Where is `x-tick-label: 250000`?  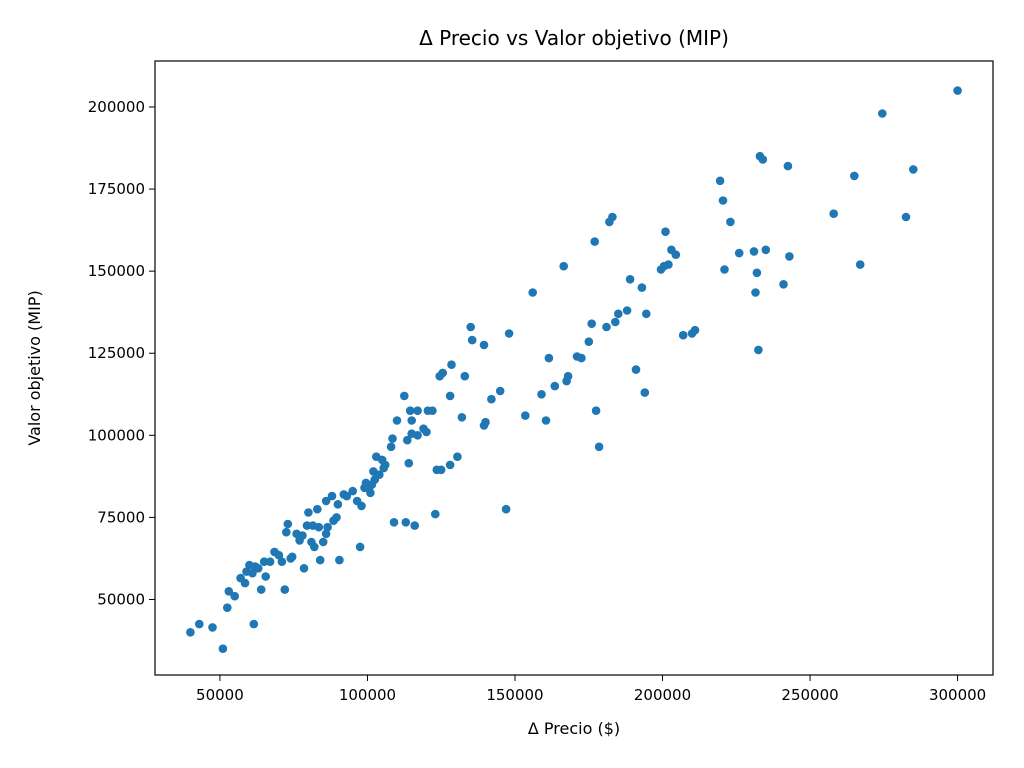
x-tick-label: 250000 is located at coordinates (809, 695).